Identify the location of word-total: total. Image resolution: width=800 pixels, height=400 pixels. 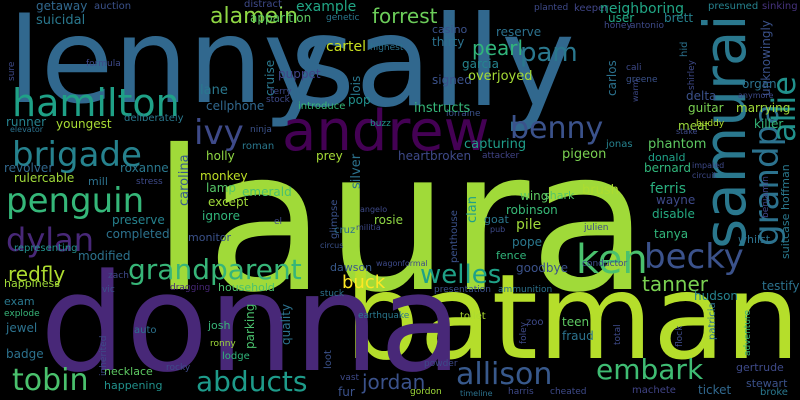
(618, 334).